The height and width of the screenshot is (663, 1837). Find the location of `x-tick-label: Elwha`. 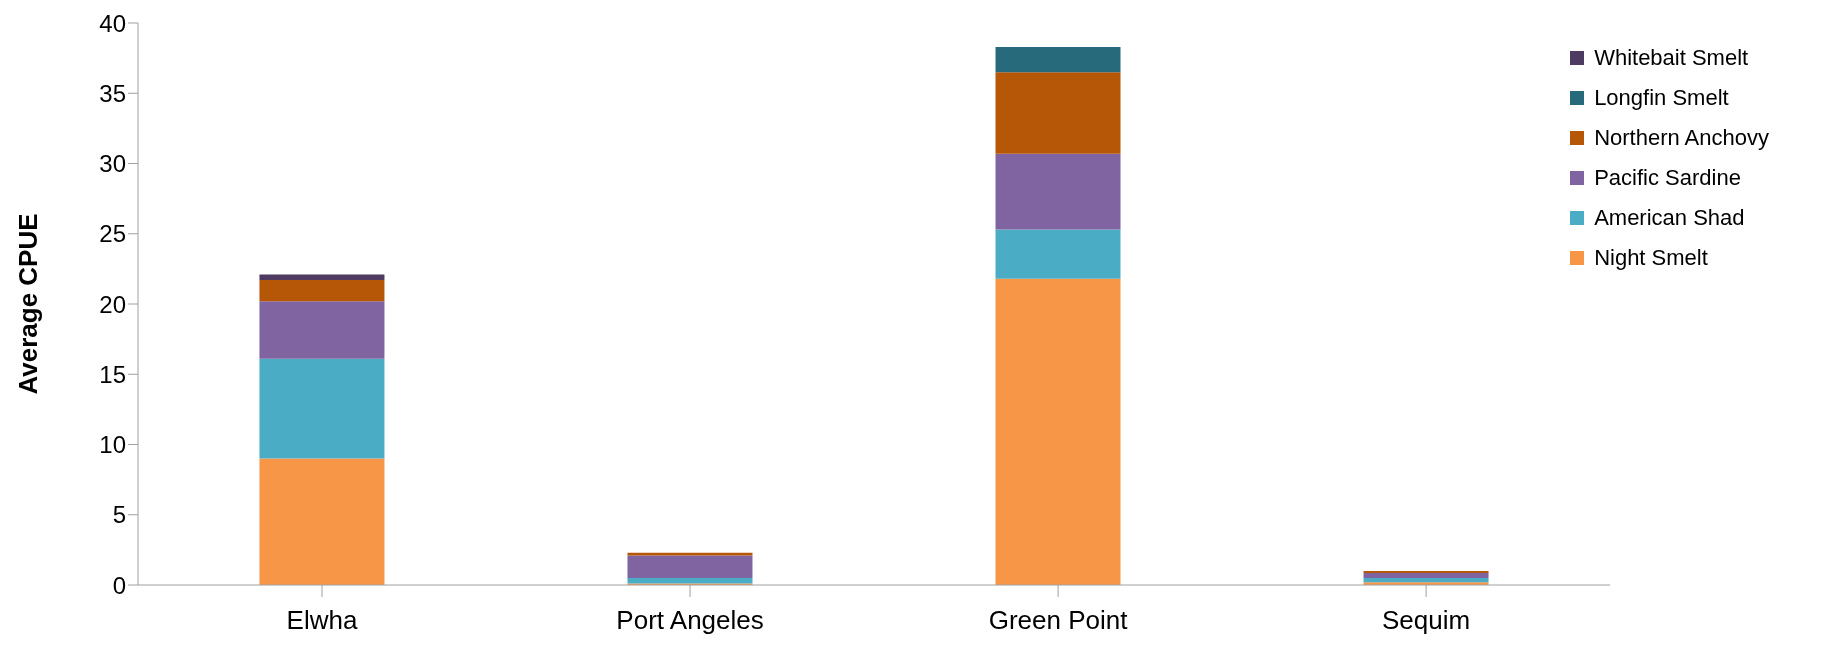

x-tick-label: Elwha is located at coordinates (322, 620).